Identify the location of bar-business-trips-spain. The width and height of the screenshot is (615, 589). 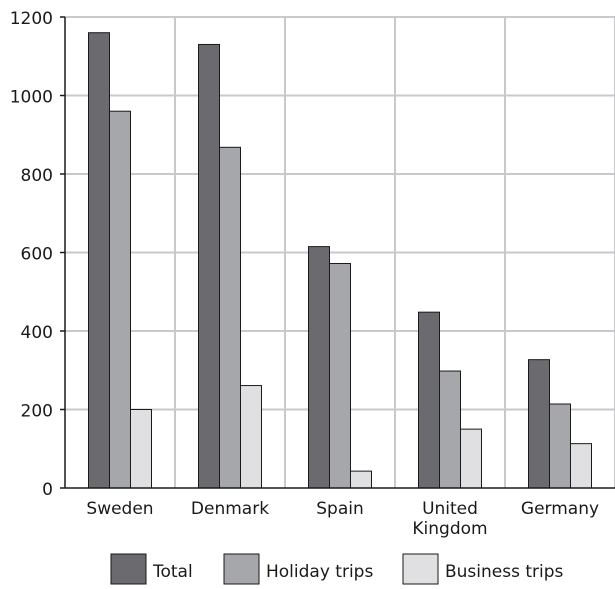
(361, 479).